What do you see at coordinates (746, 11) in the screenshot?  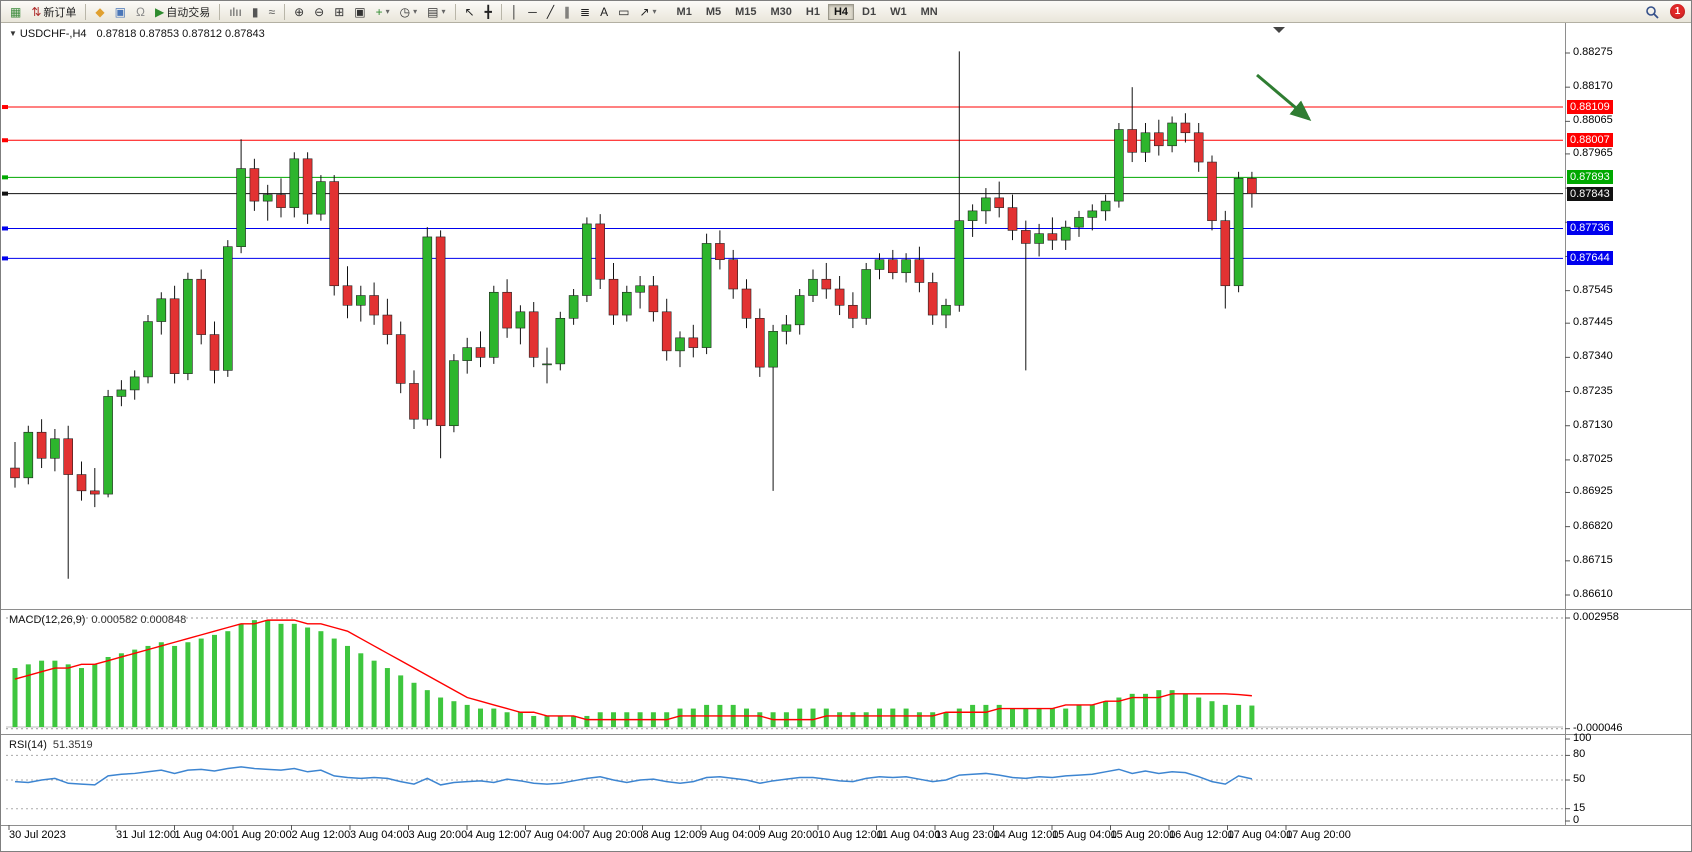 I see `timeframe-m15-button: M15` at bounding box center [746, 11].